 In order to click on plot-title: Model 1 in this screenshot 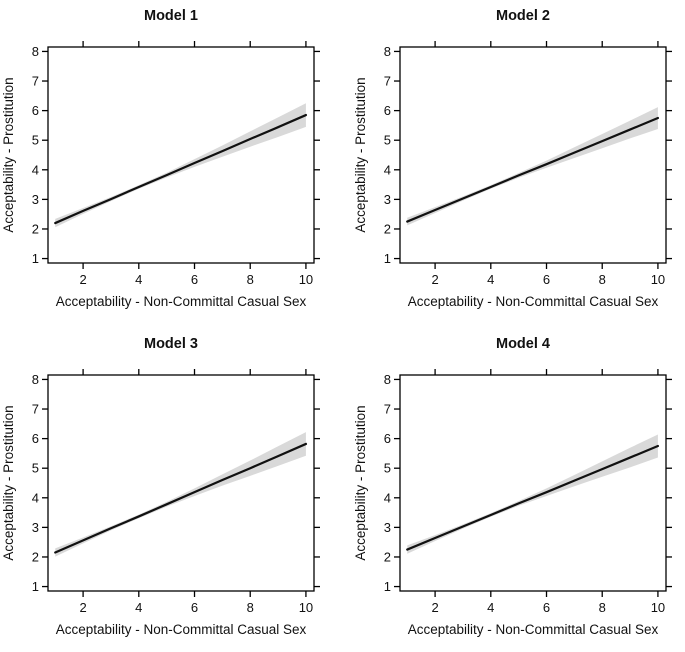, I will do `click(171, 16)`.